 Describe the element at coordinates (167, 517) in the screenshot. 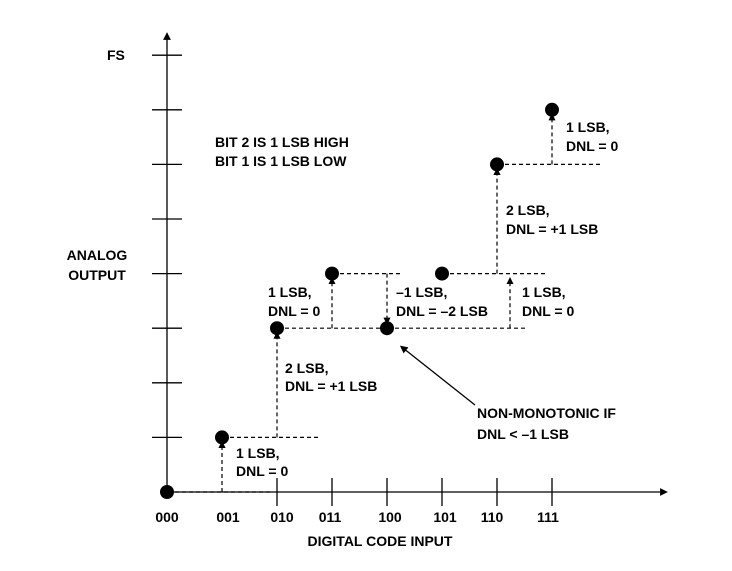

I see `code-label-000: 000` at that location.